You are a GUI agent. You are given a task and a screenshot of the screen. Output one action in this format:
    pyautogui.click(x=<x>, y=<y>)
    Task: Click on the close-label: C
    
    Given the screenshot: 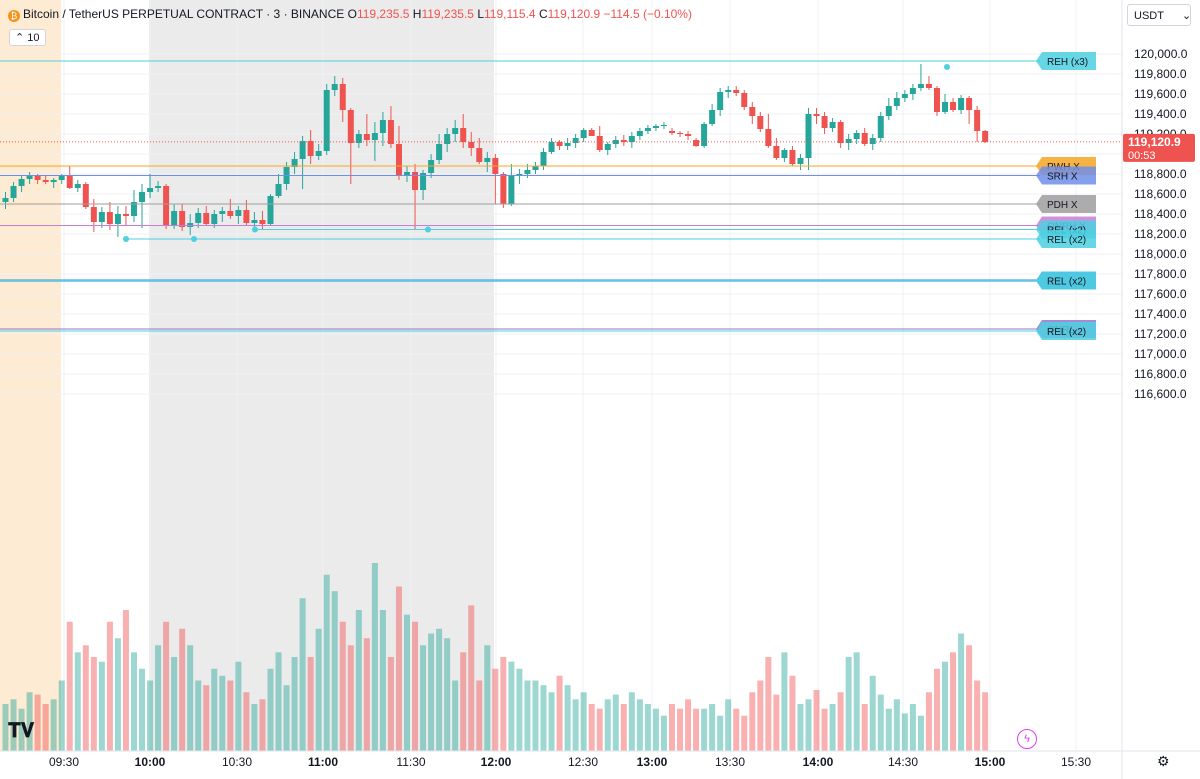 What is the action you would take?
    pyautogui.click(x=543, y=14)
    